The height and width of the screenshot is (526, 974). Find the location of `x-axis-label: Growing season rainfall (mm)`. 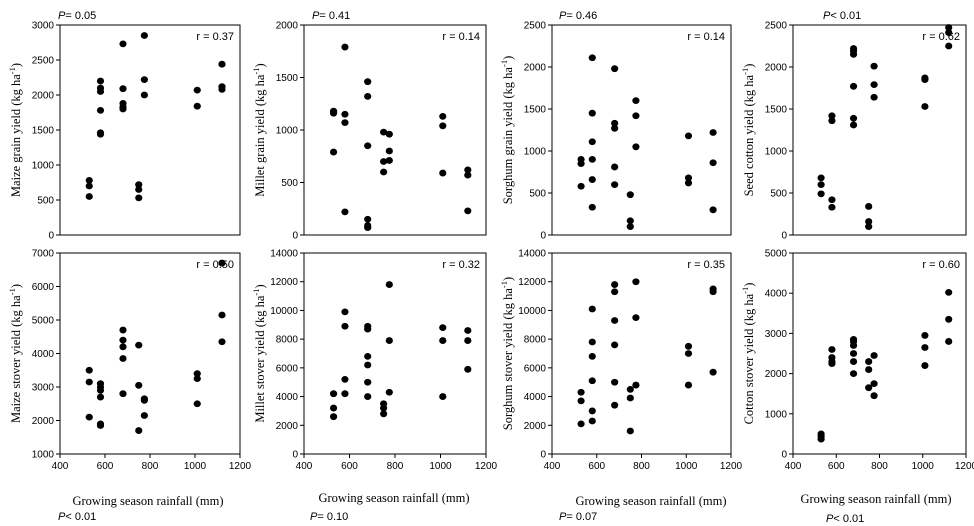

x-axis-label: Growing season rainfall (mm) is located at coordinates (393, 498).